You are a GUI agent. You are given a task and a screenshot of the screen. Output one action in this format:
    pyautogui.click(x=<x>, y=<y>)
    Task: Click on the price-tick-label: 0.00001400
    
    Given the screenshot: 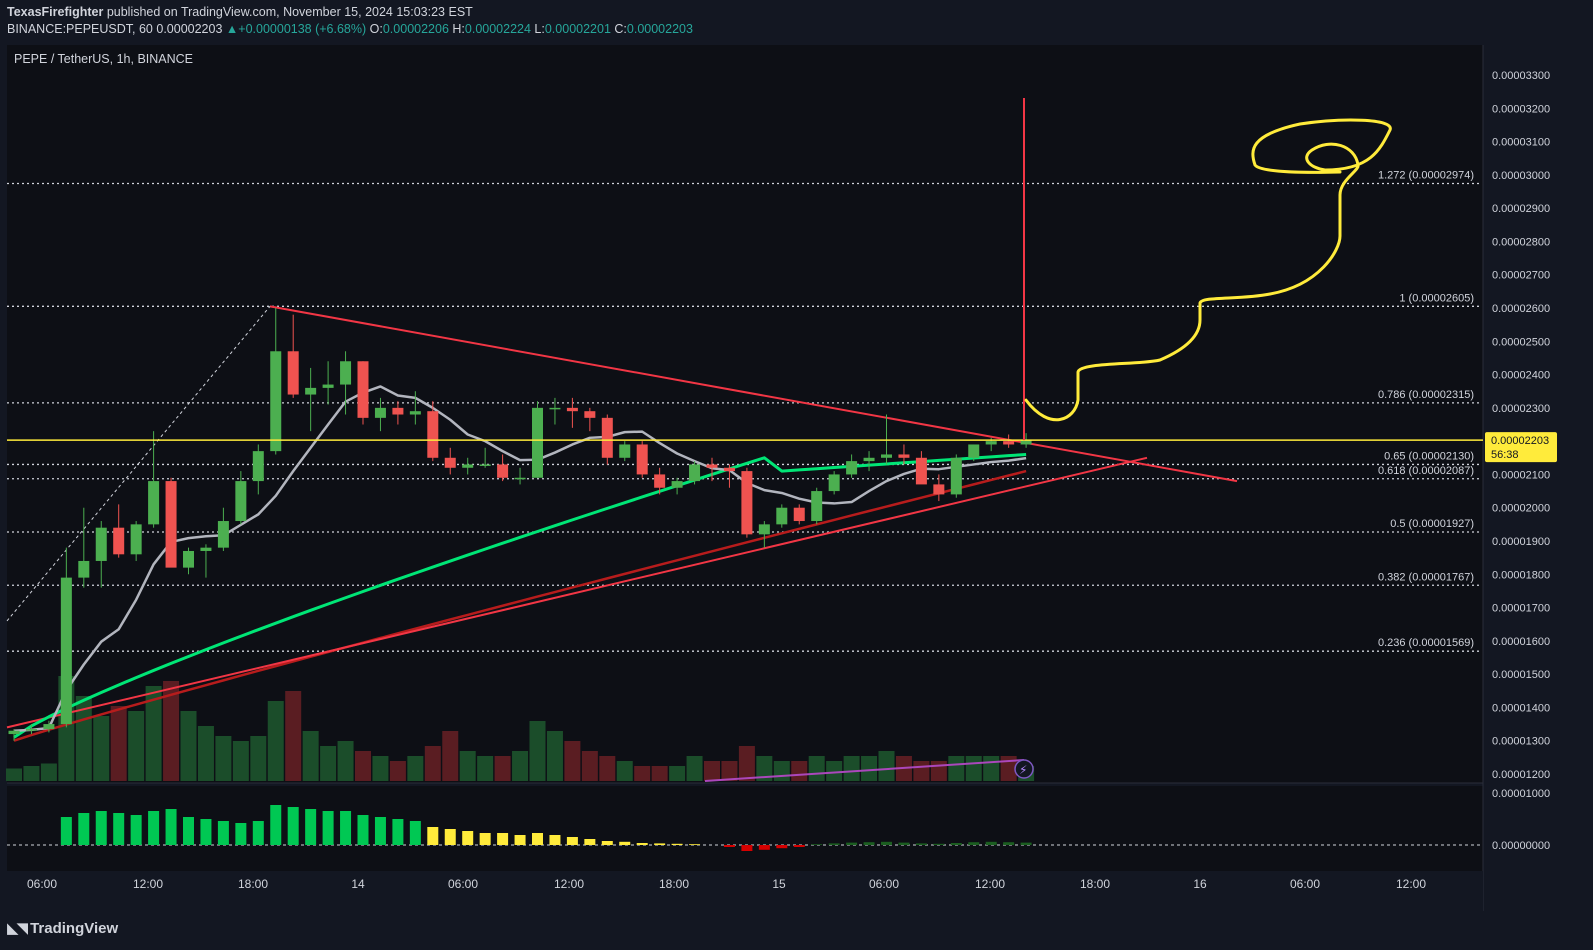 What is the action you would take?
    pyautogui.click(x=1521, y=708)
    